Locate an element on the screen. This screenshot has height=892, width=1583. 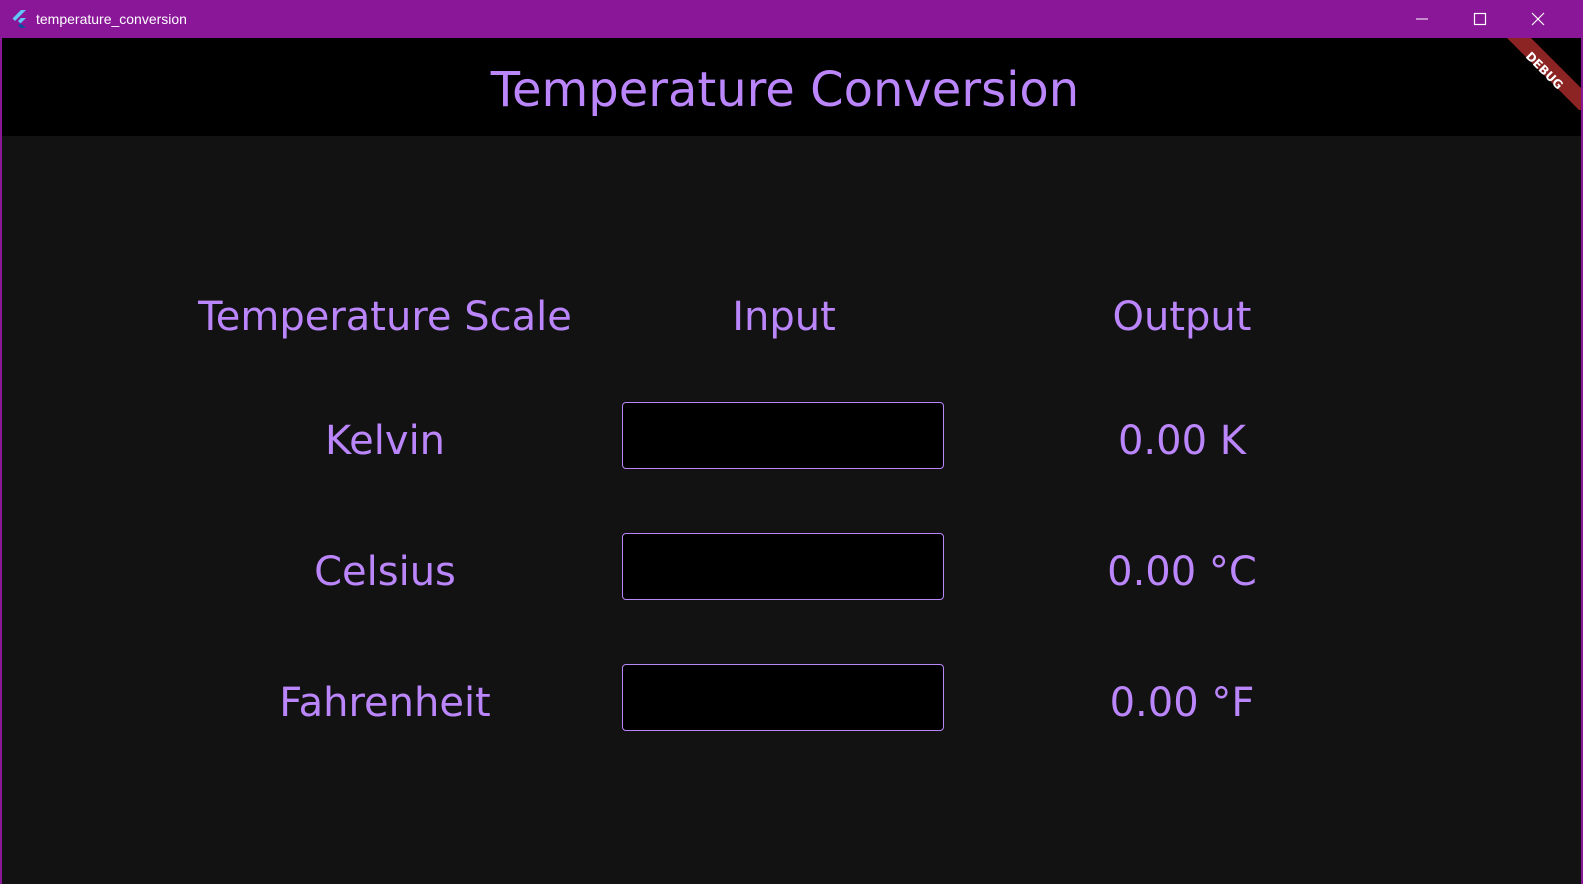
app-bar: Temperature Conversion is located at coordinates (791, 87).